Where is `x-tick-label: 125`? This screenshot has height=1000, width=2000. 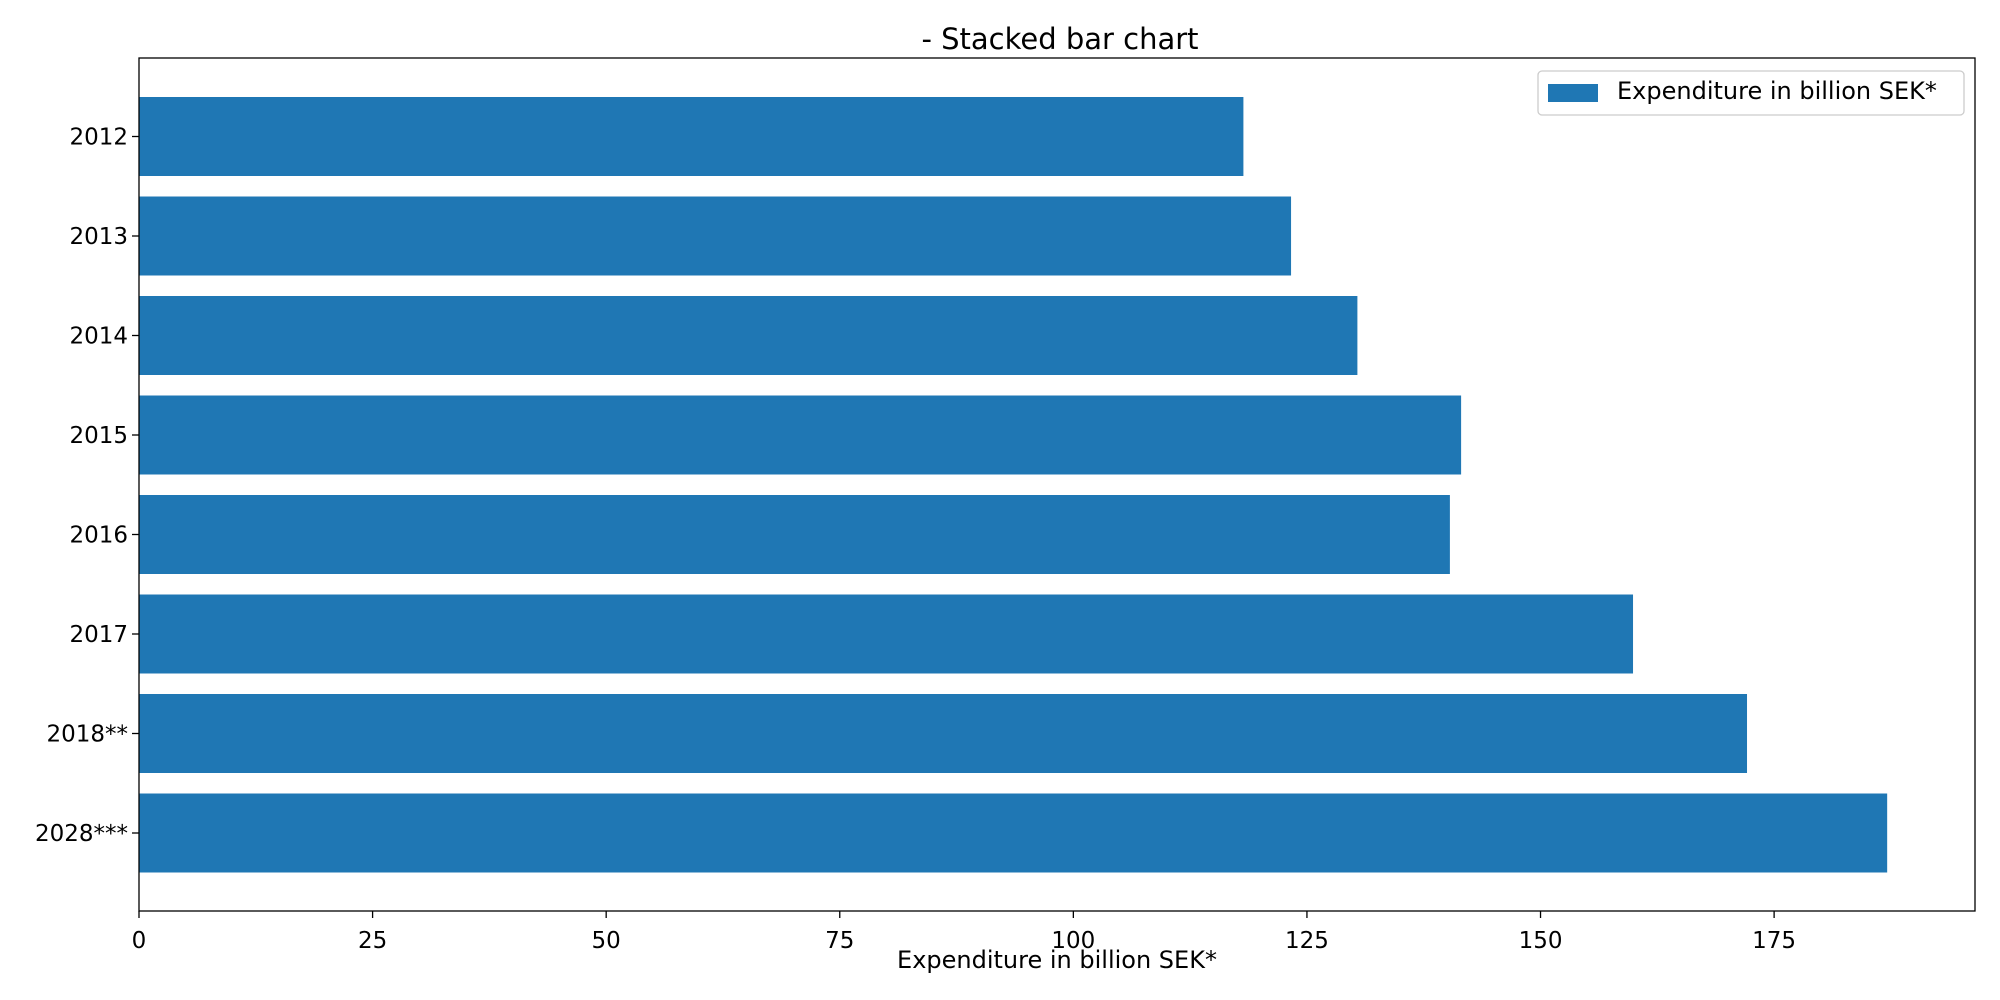 x-tick-label: 125 is located at coordinates (1307, 941).